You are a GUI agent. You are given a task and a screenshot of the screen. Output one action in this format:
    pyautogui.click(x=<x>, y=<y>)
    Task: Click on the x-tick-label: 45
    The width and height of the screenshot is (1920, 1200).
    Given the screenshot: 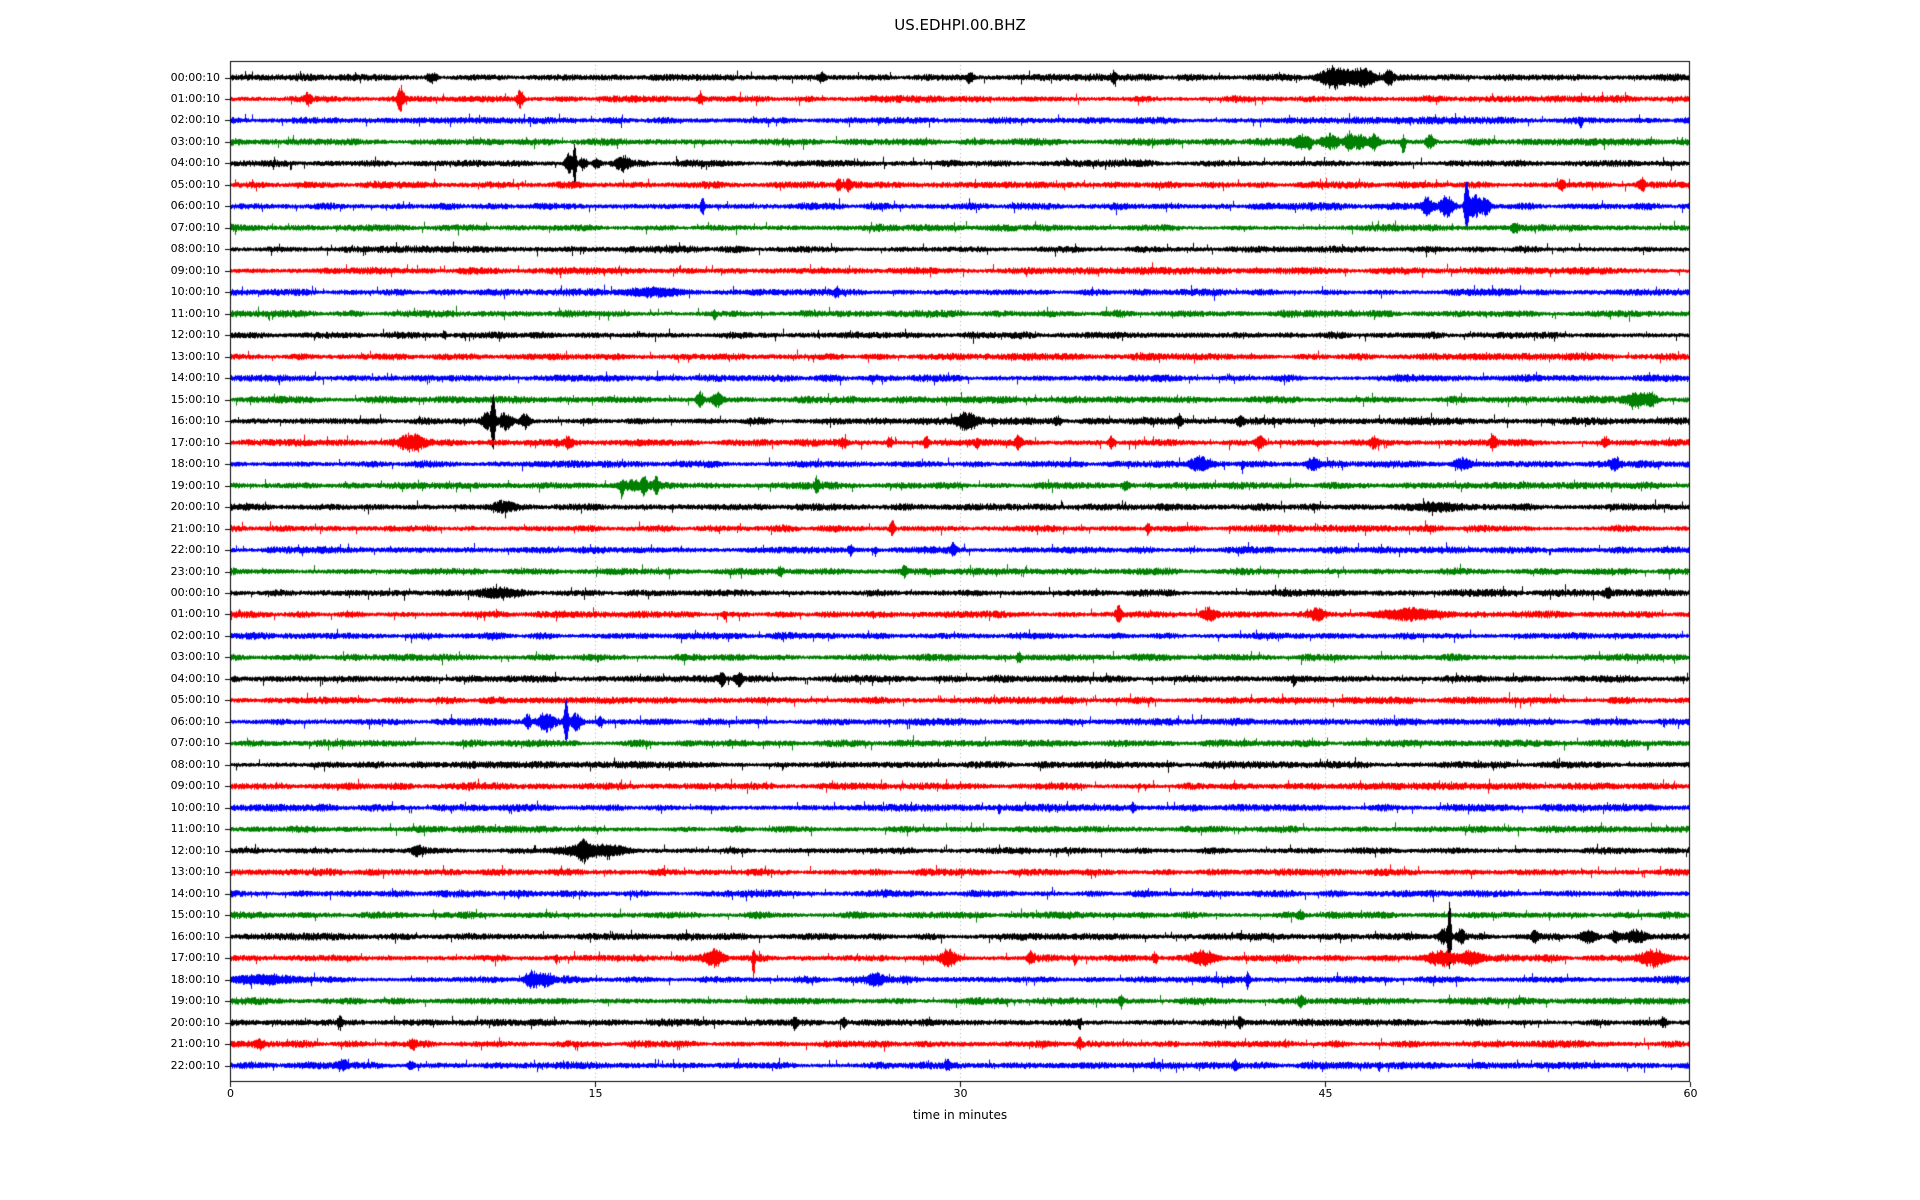 What is the action you would take?
    pyautogui.click(x=1325, y=1093)
    